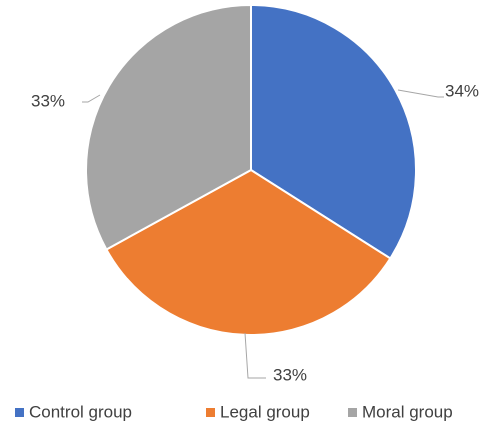  What do you see at coordinates (80, 411) in the screenshot?
I see `legend-label: Control group` at bounding box center [80, 411].